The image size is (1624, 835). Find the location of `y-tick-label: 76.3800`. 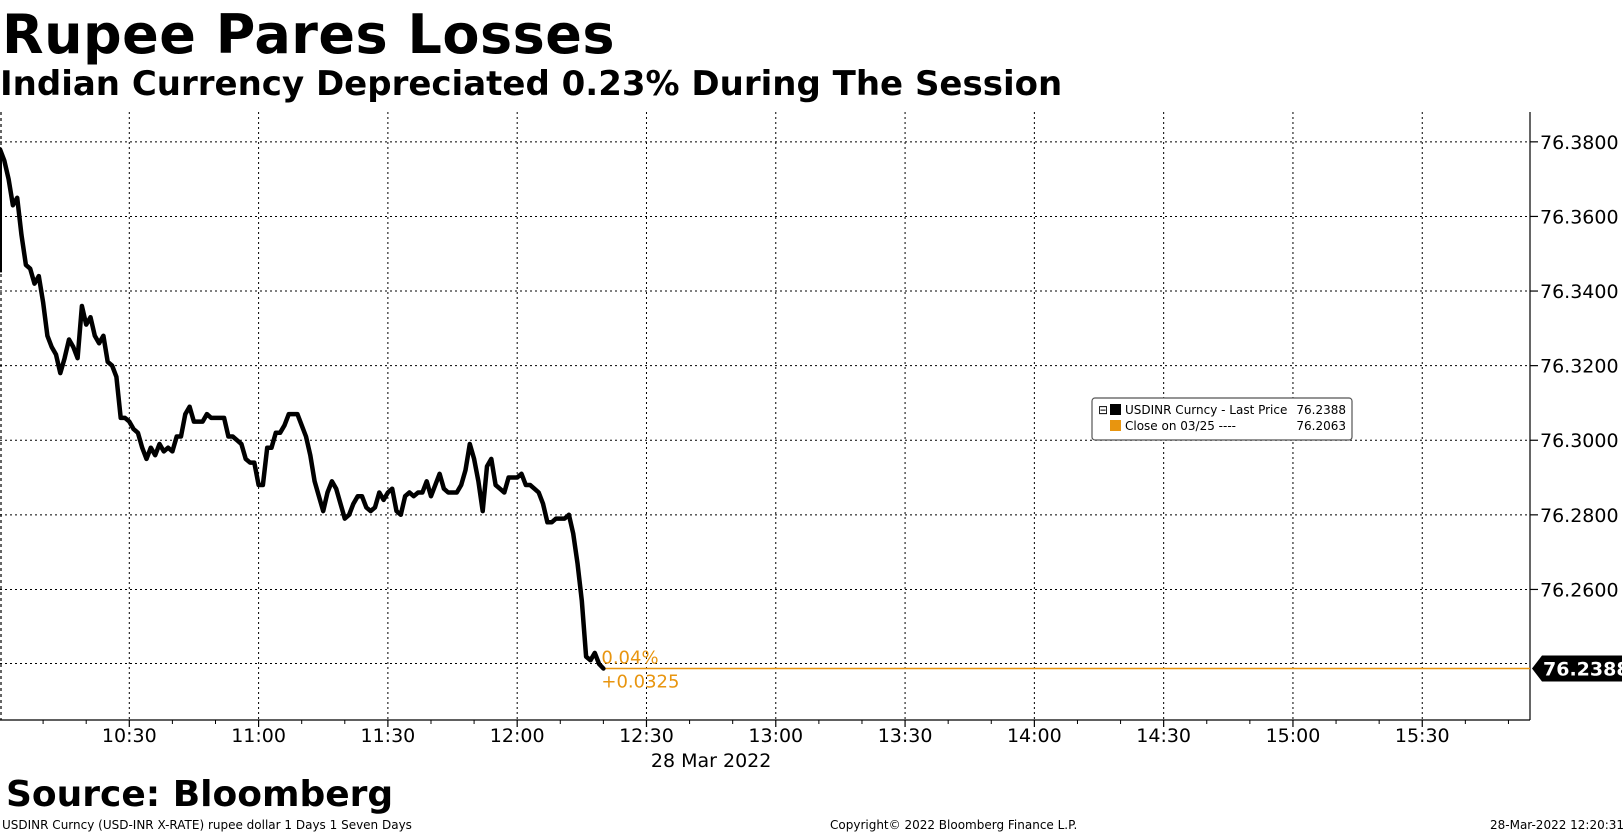

y-tick-label: 76.3800 is located at coordinates (1579, 143).